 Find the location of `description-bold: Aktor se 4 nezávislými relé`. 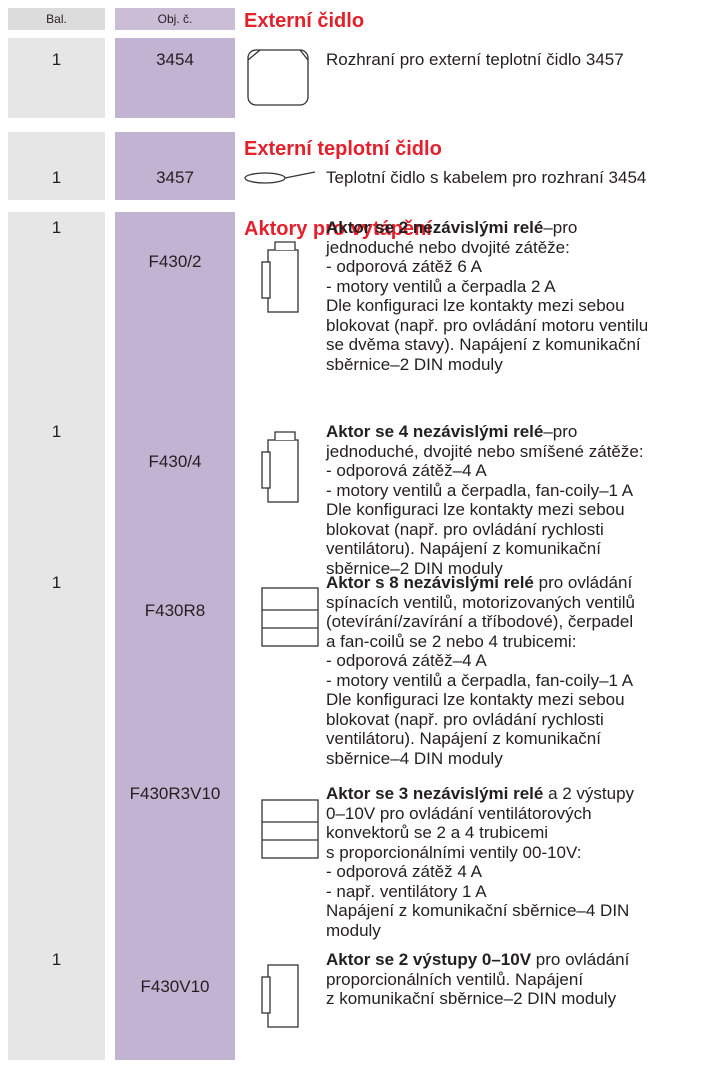

description-bold: Aktor se 4 nezávislými relé is located at coordinates (435, 431).